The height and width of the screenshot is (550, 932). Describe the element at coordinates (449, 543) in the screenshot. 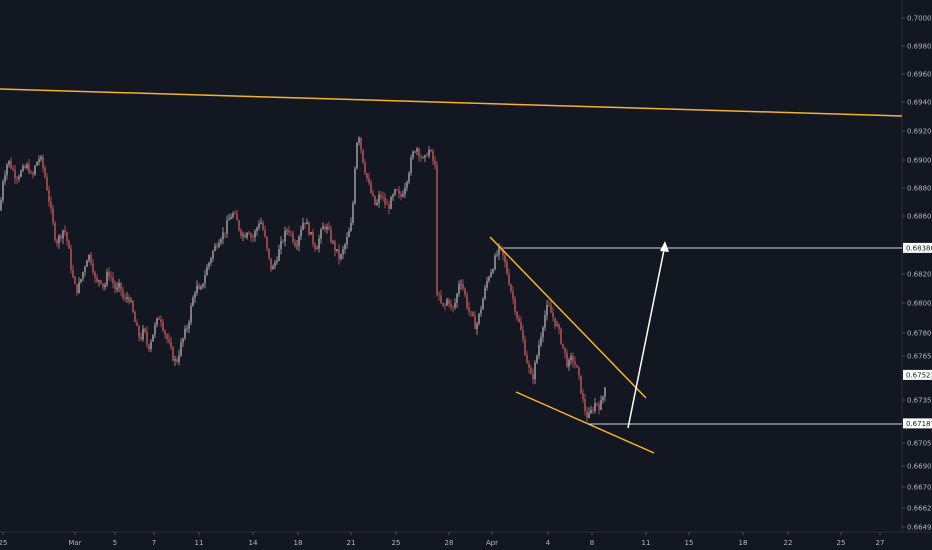

I see `x-tick-label: 28` at that location.